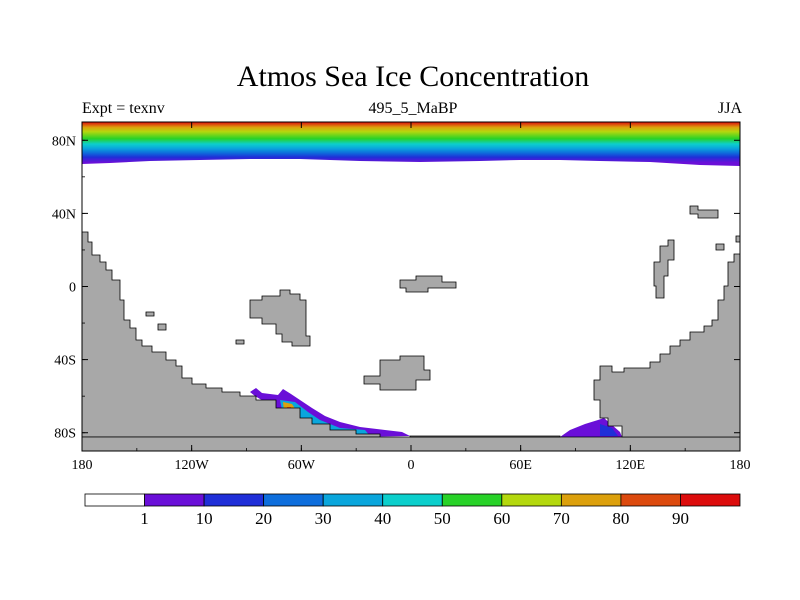  I want to click on x-tick-label: 120E, so click(631, 465).